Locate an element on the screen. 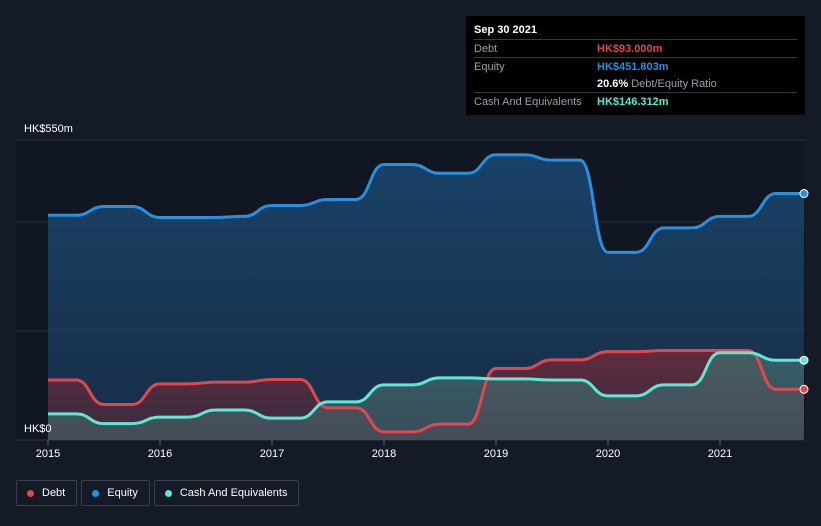 The height and width of the screenshot is (526, 821). legend-debt-toggle: Debt is located at coordinates (47, 493).